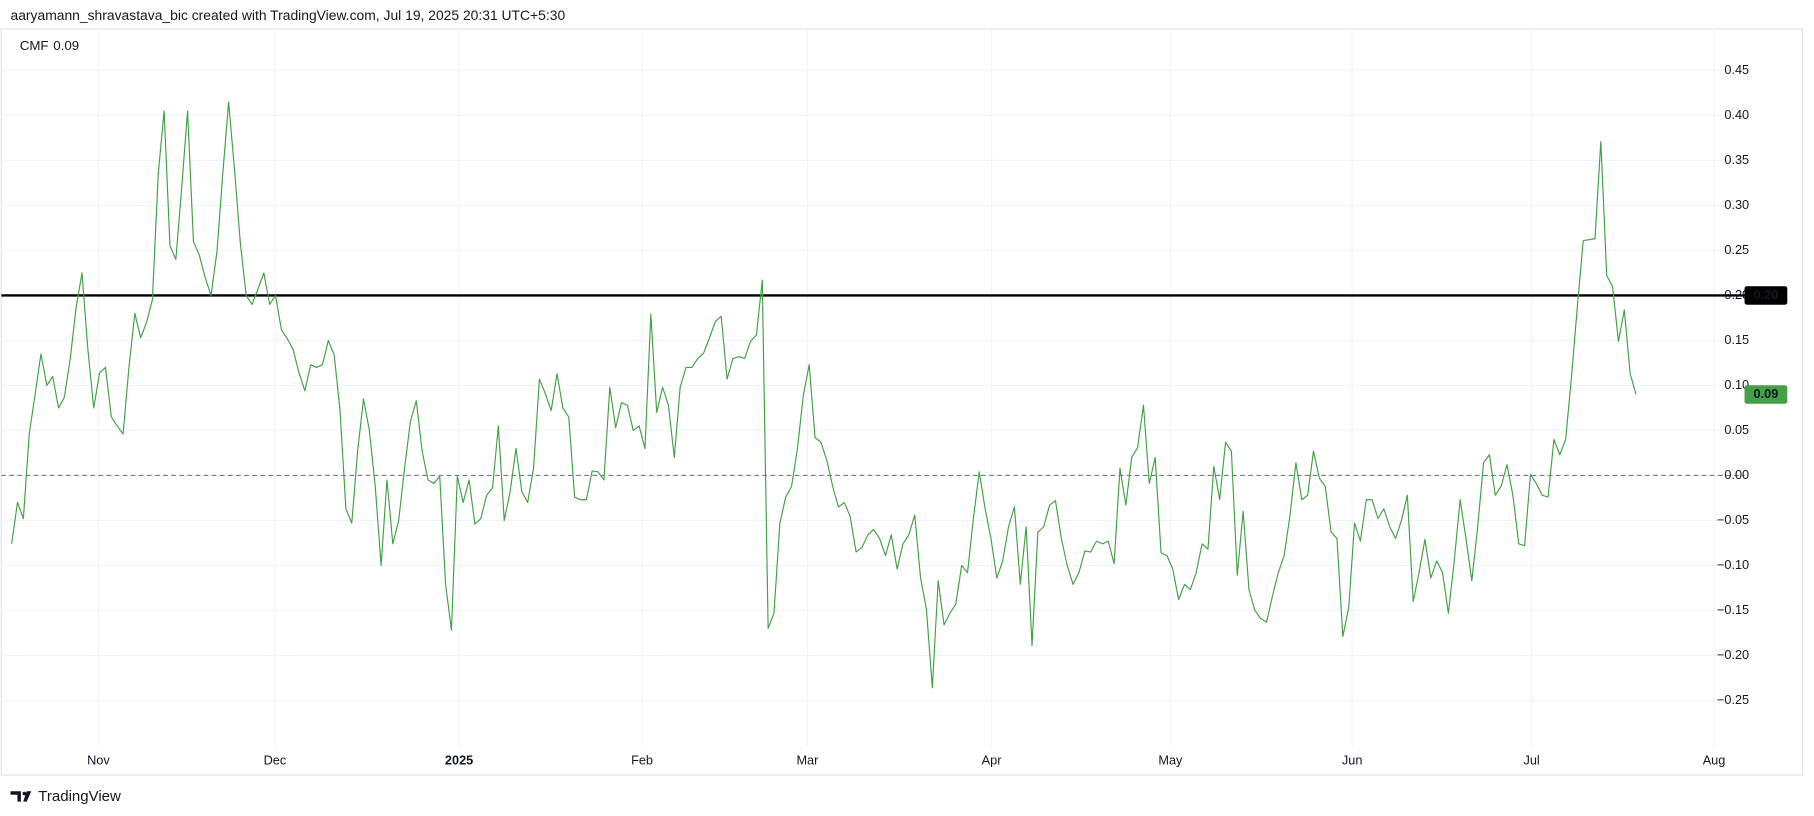 The image size is (1814, 816). Describe the element at coordinates (1170, 760) in the screenshot. I see `x-tick-label: May` at that location.